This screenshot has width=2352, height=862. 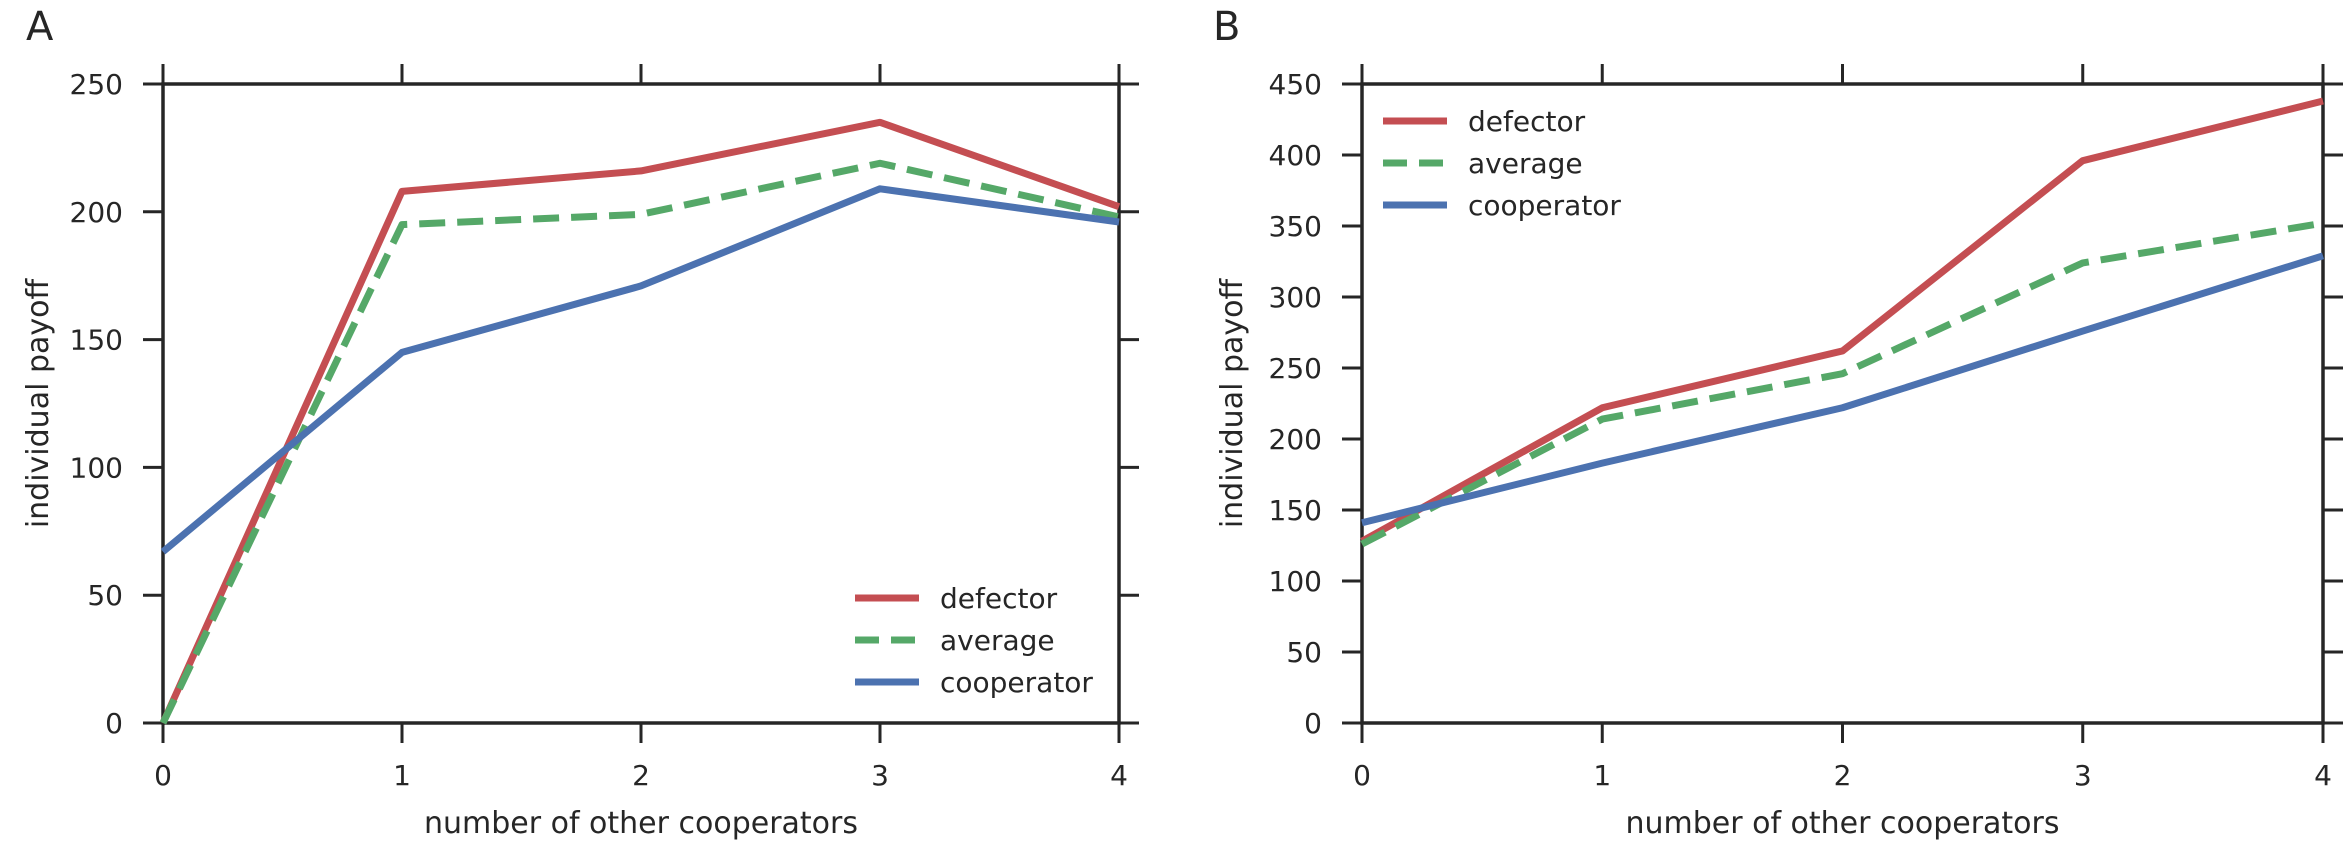 I want to click on panel-label: B, so click(x=1226, y=27).